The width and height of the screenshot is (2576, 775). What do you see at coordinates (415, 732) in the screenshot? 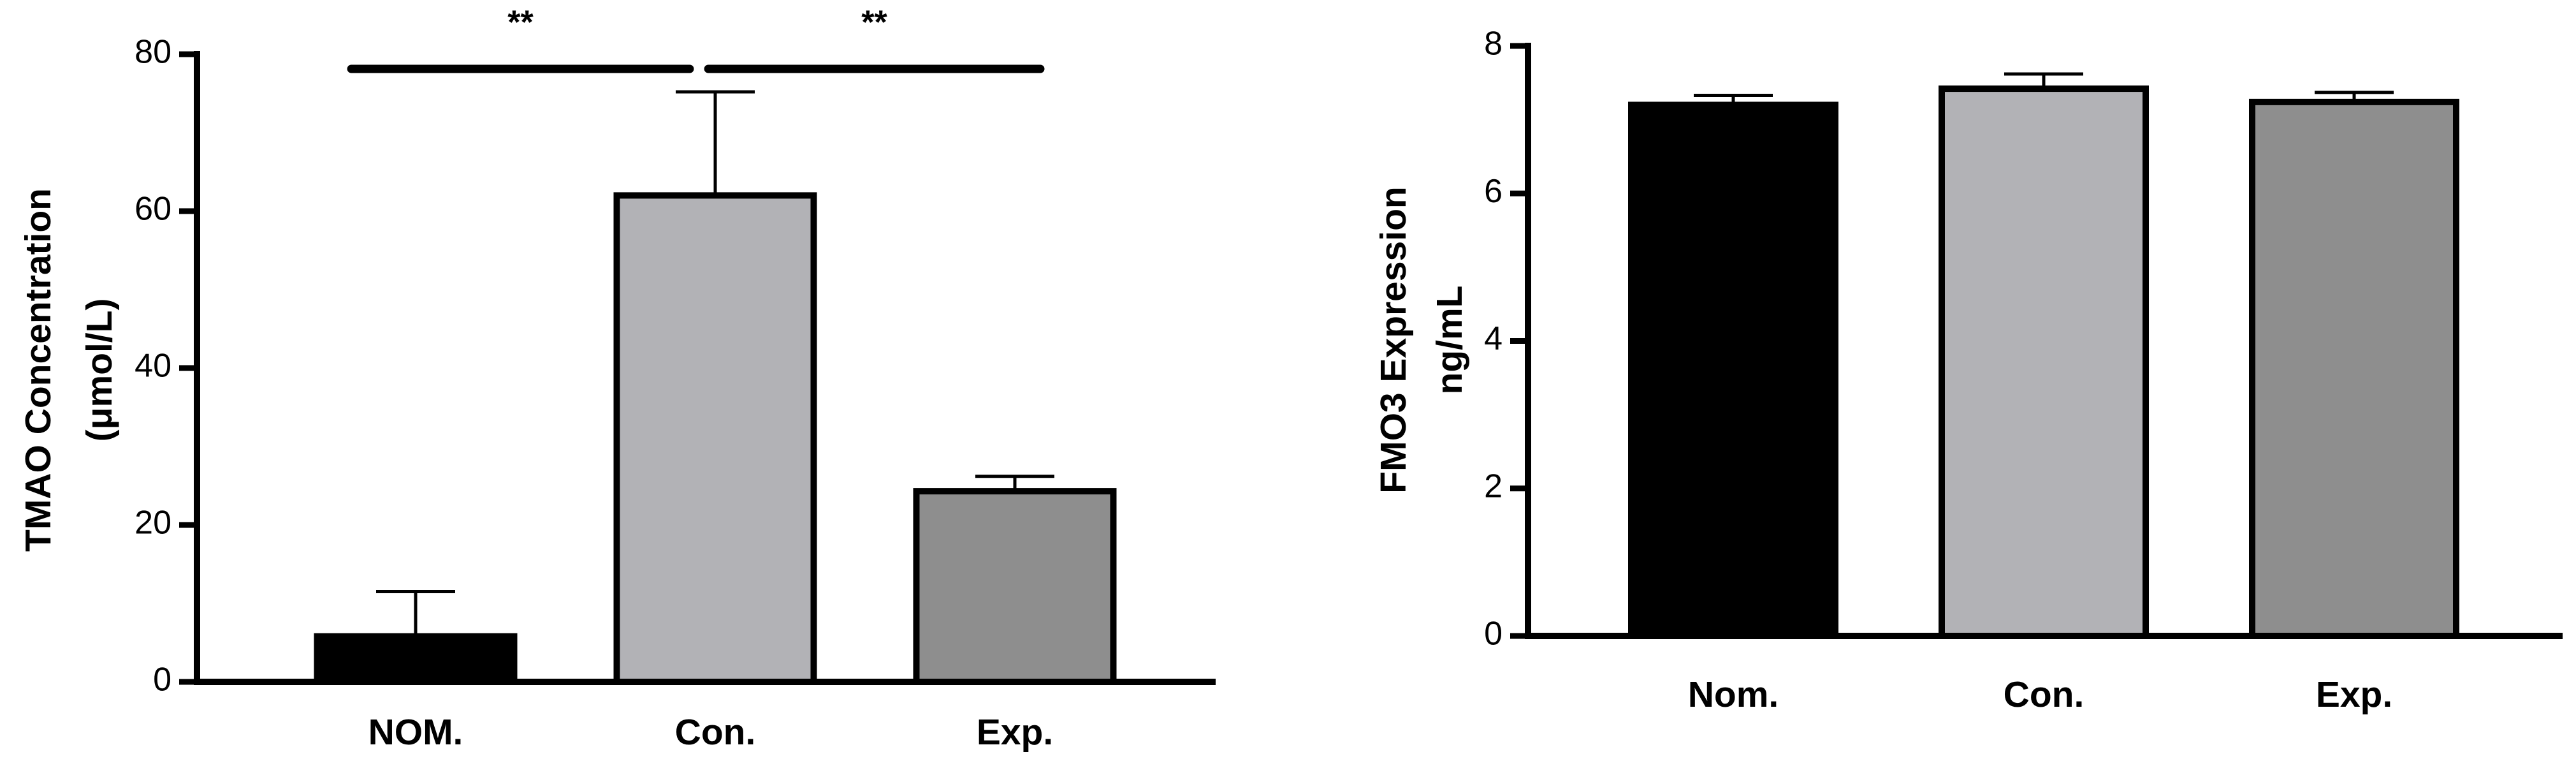
I see `x-tick-label: NOM.` at bounding box center [415, 732].